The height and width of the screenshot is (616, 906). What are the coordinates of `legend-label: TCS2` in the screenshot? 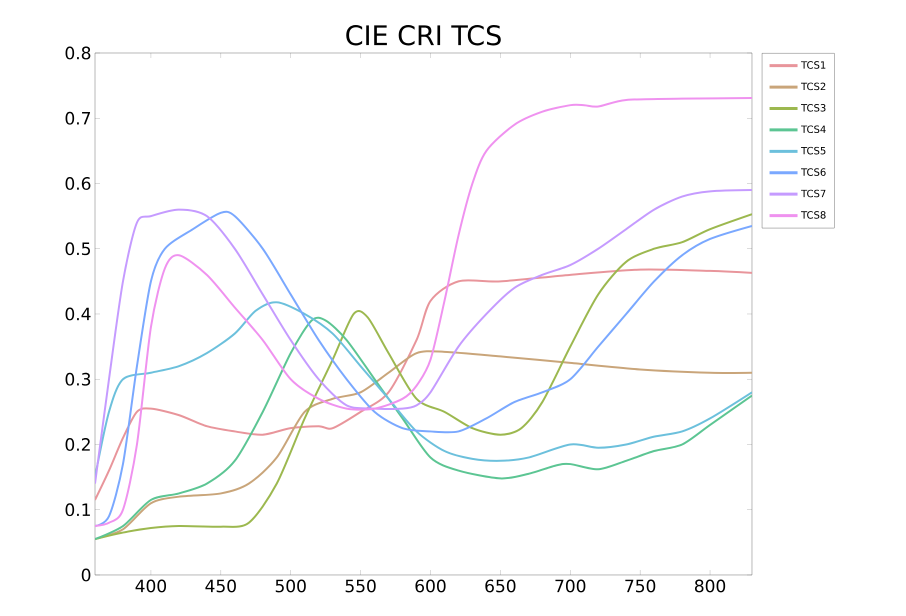 It's located at (813, 86).